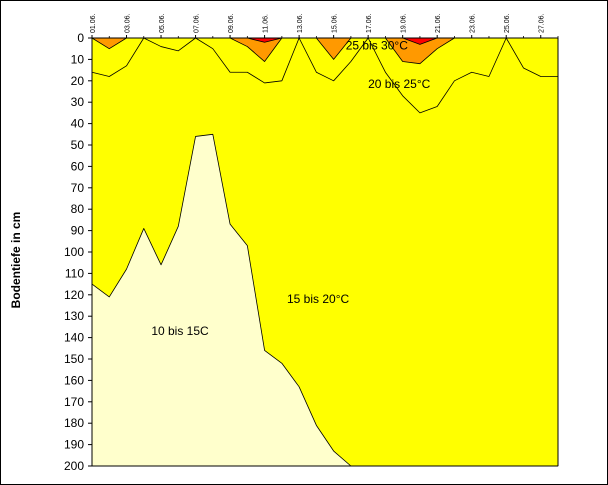 This screenshot has height=485, width=608. What do you see at coordinates (78, 209) in the screenshot?
I see `y-tick-label: 80` at bounding box center [78, 209].